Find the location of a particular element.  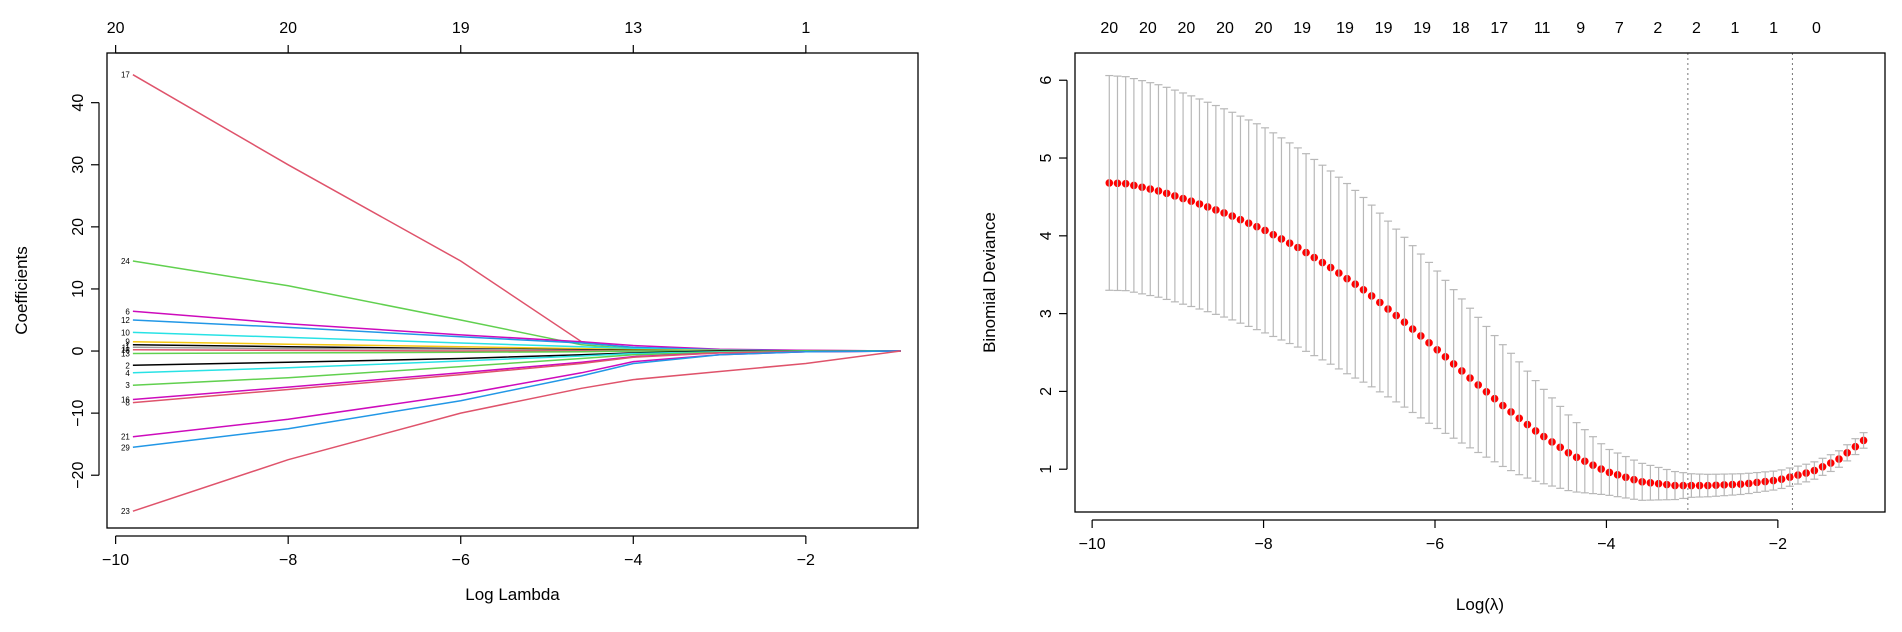

coef-y-tick-label: 30 is located at coordinates (78, 165).